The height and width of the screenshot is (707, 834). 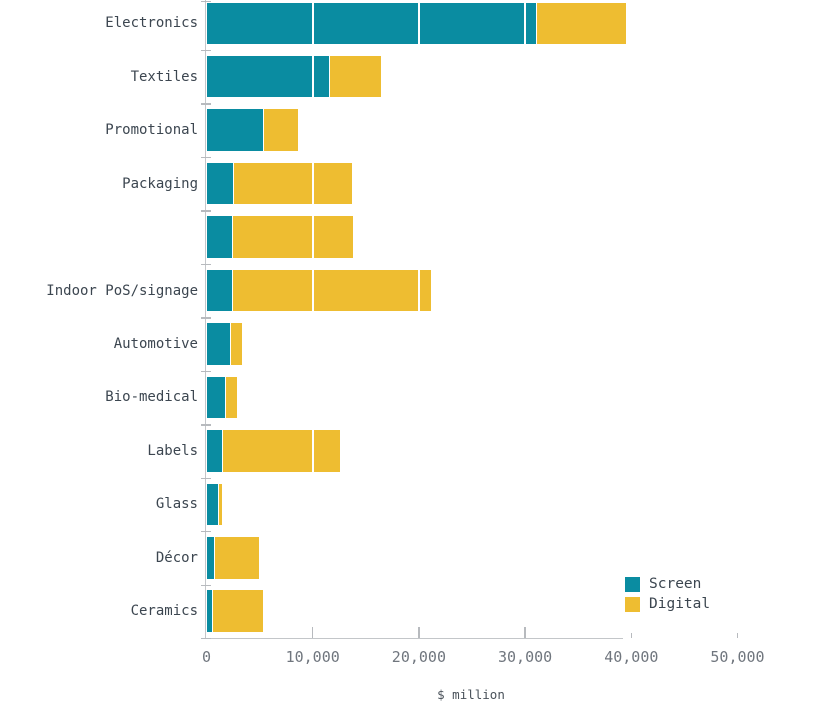 I want to click on y-axis-line, so click(x=205, y=319).